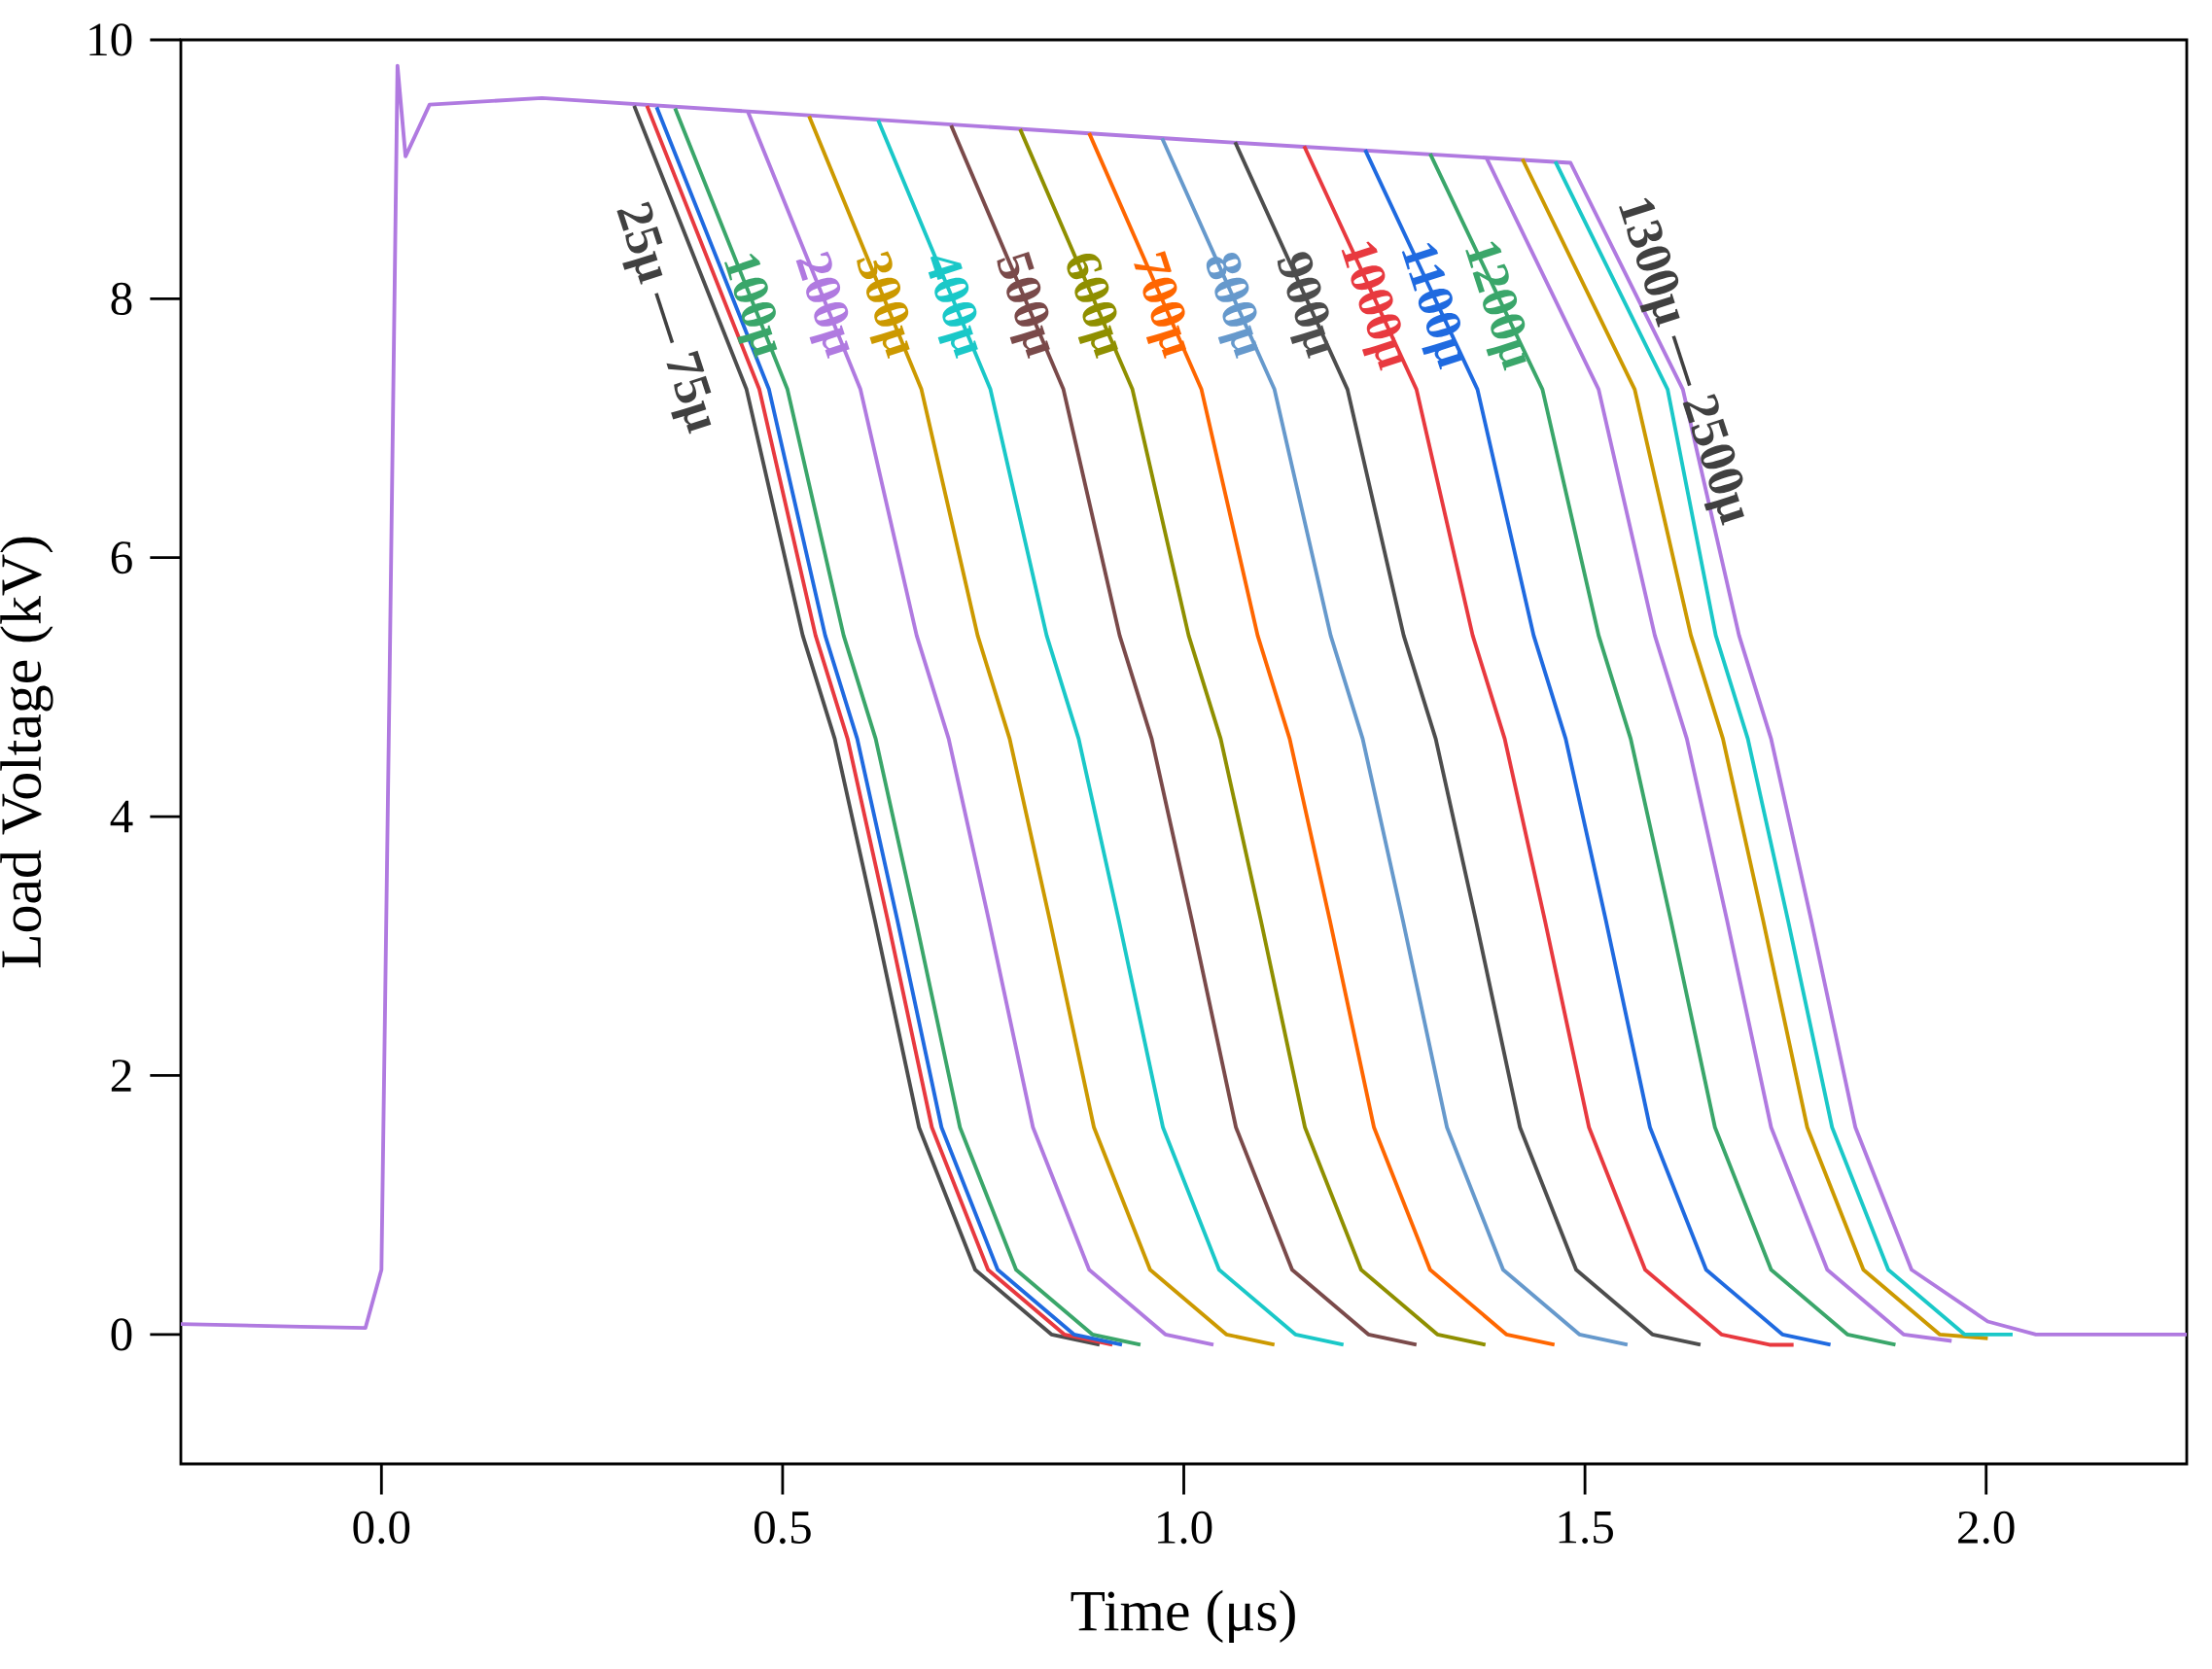 The image size is (2212, 1669). Describe the element at coordinates (1586, 1527) in the screenshot. I see `x-tick-label: 1.5` at that location.